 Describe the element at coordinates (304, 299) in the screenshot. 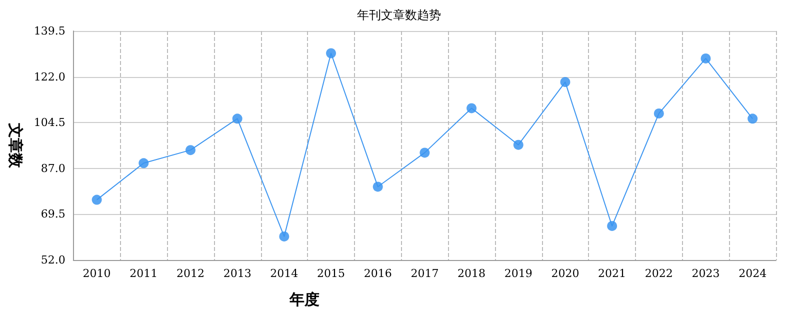

I see `x-axis-title: 年度` at that location.